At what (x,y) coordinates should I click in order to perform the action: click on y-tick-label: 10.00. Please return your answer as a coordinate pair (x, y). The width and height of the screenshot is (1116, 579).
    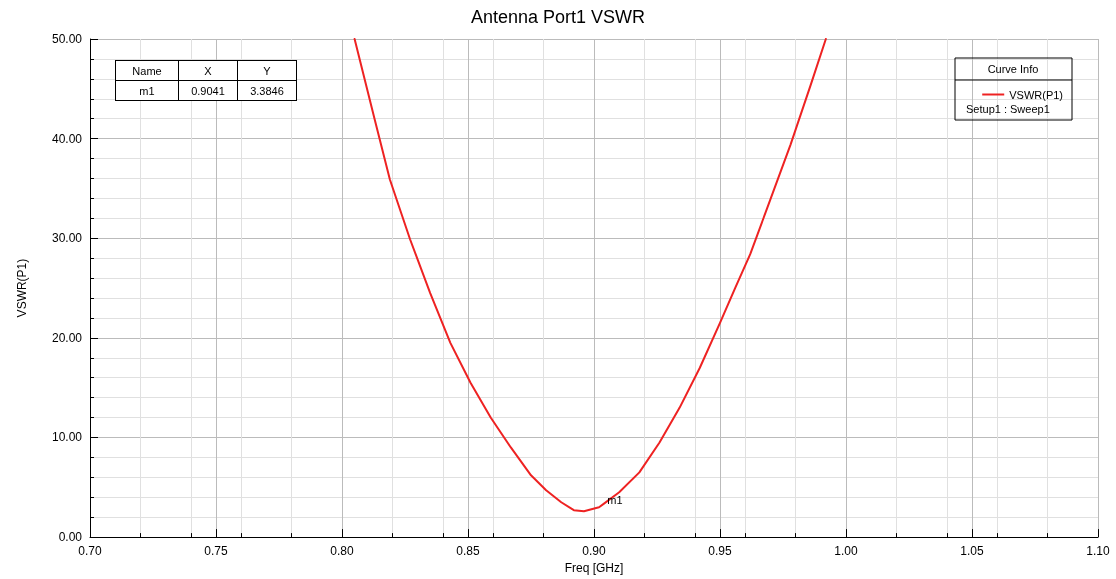
    Looking at the image, I should click on (67, 437).